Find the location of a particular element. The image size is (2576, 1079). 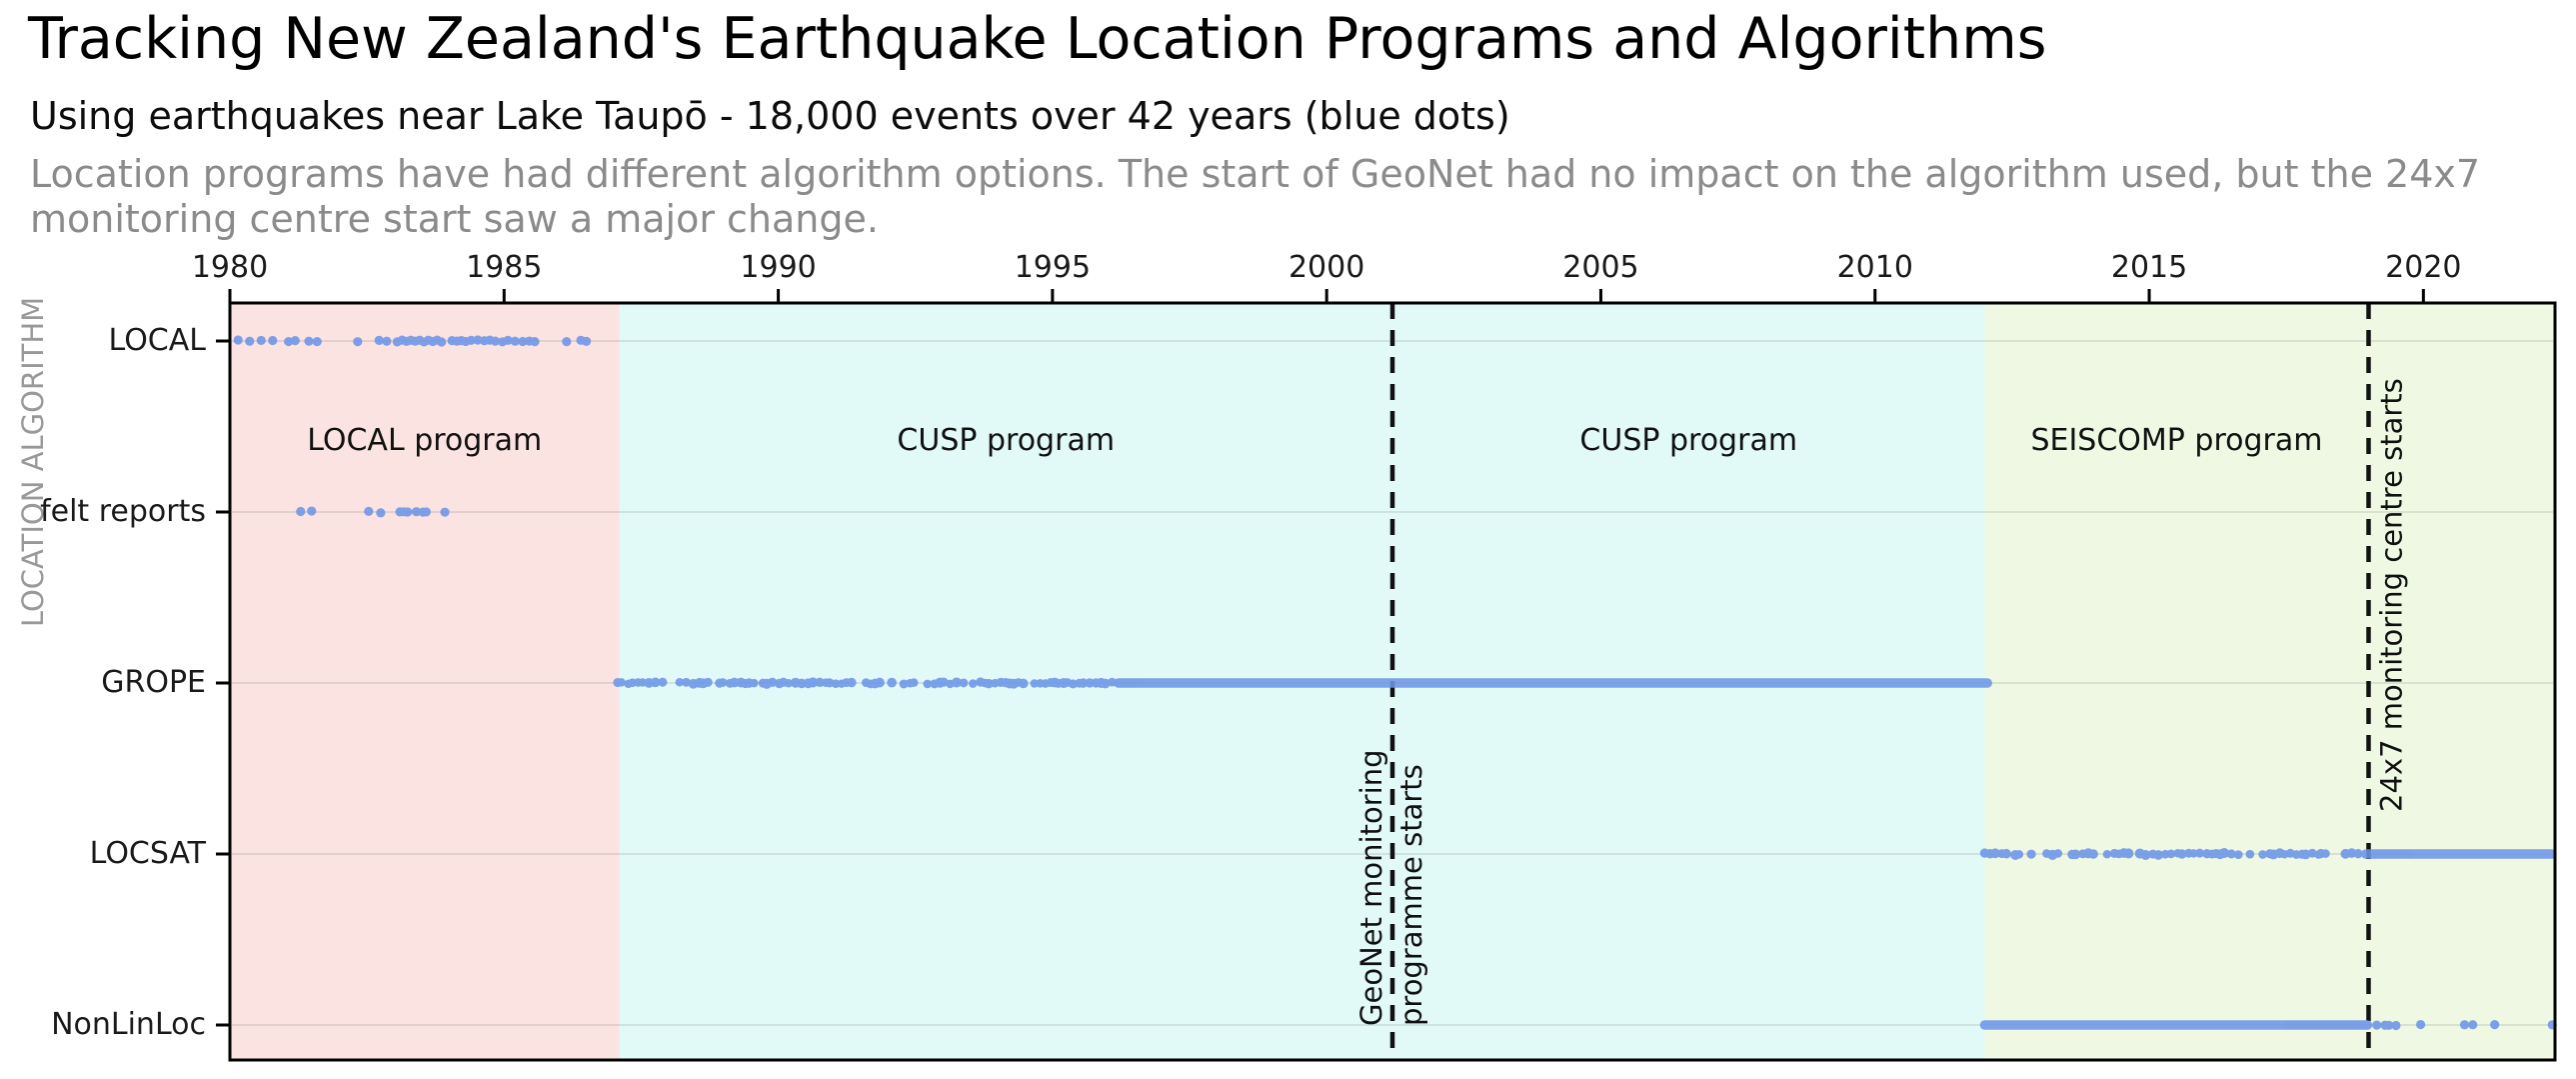

x-tick-label: 1985 is located at coordinates (505, 267).